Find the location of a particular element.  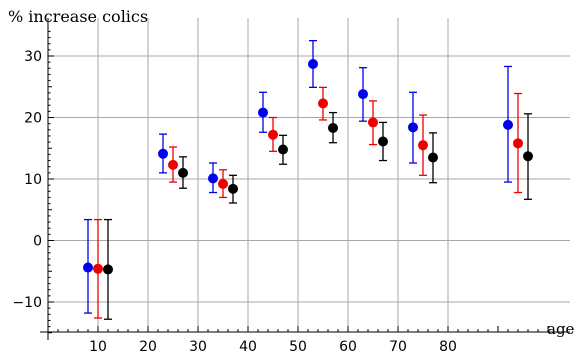

x-tick-label-40: 40 is located at coordinates (248, 347).